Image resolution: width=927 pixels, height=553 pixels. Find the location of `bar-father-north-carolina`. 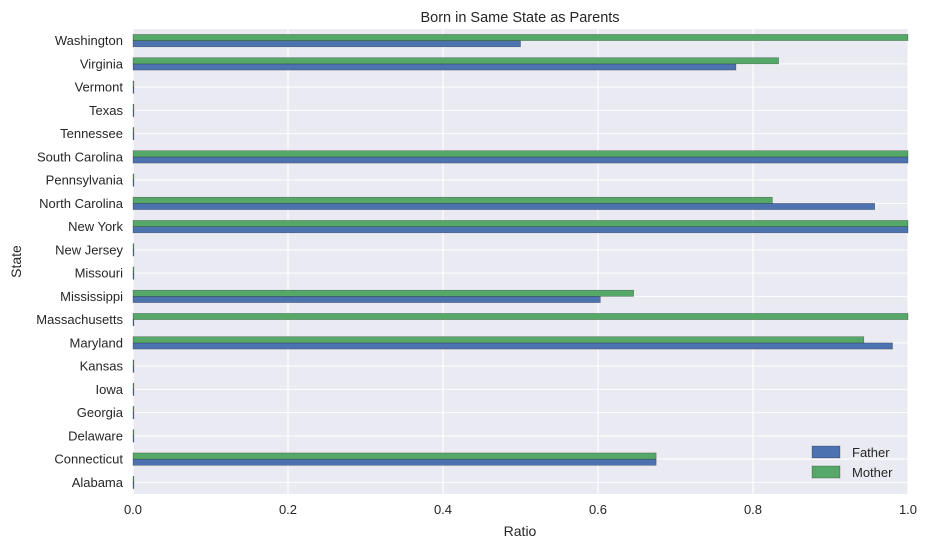

bar-father-north-carolina is located at coordinates (503, 206).